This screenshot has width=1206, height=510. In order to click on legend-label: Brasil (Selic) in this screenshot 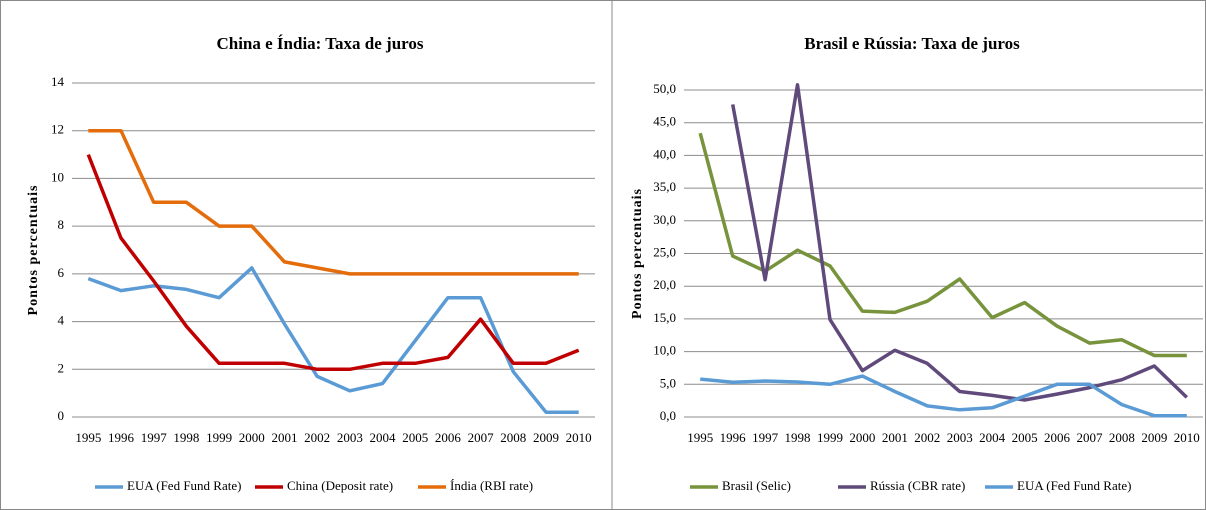, I will do `click(756, 485)`.